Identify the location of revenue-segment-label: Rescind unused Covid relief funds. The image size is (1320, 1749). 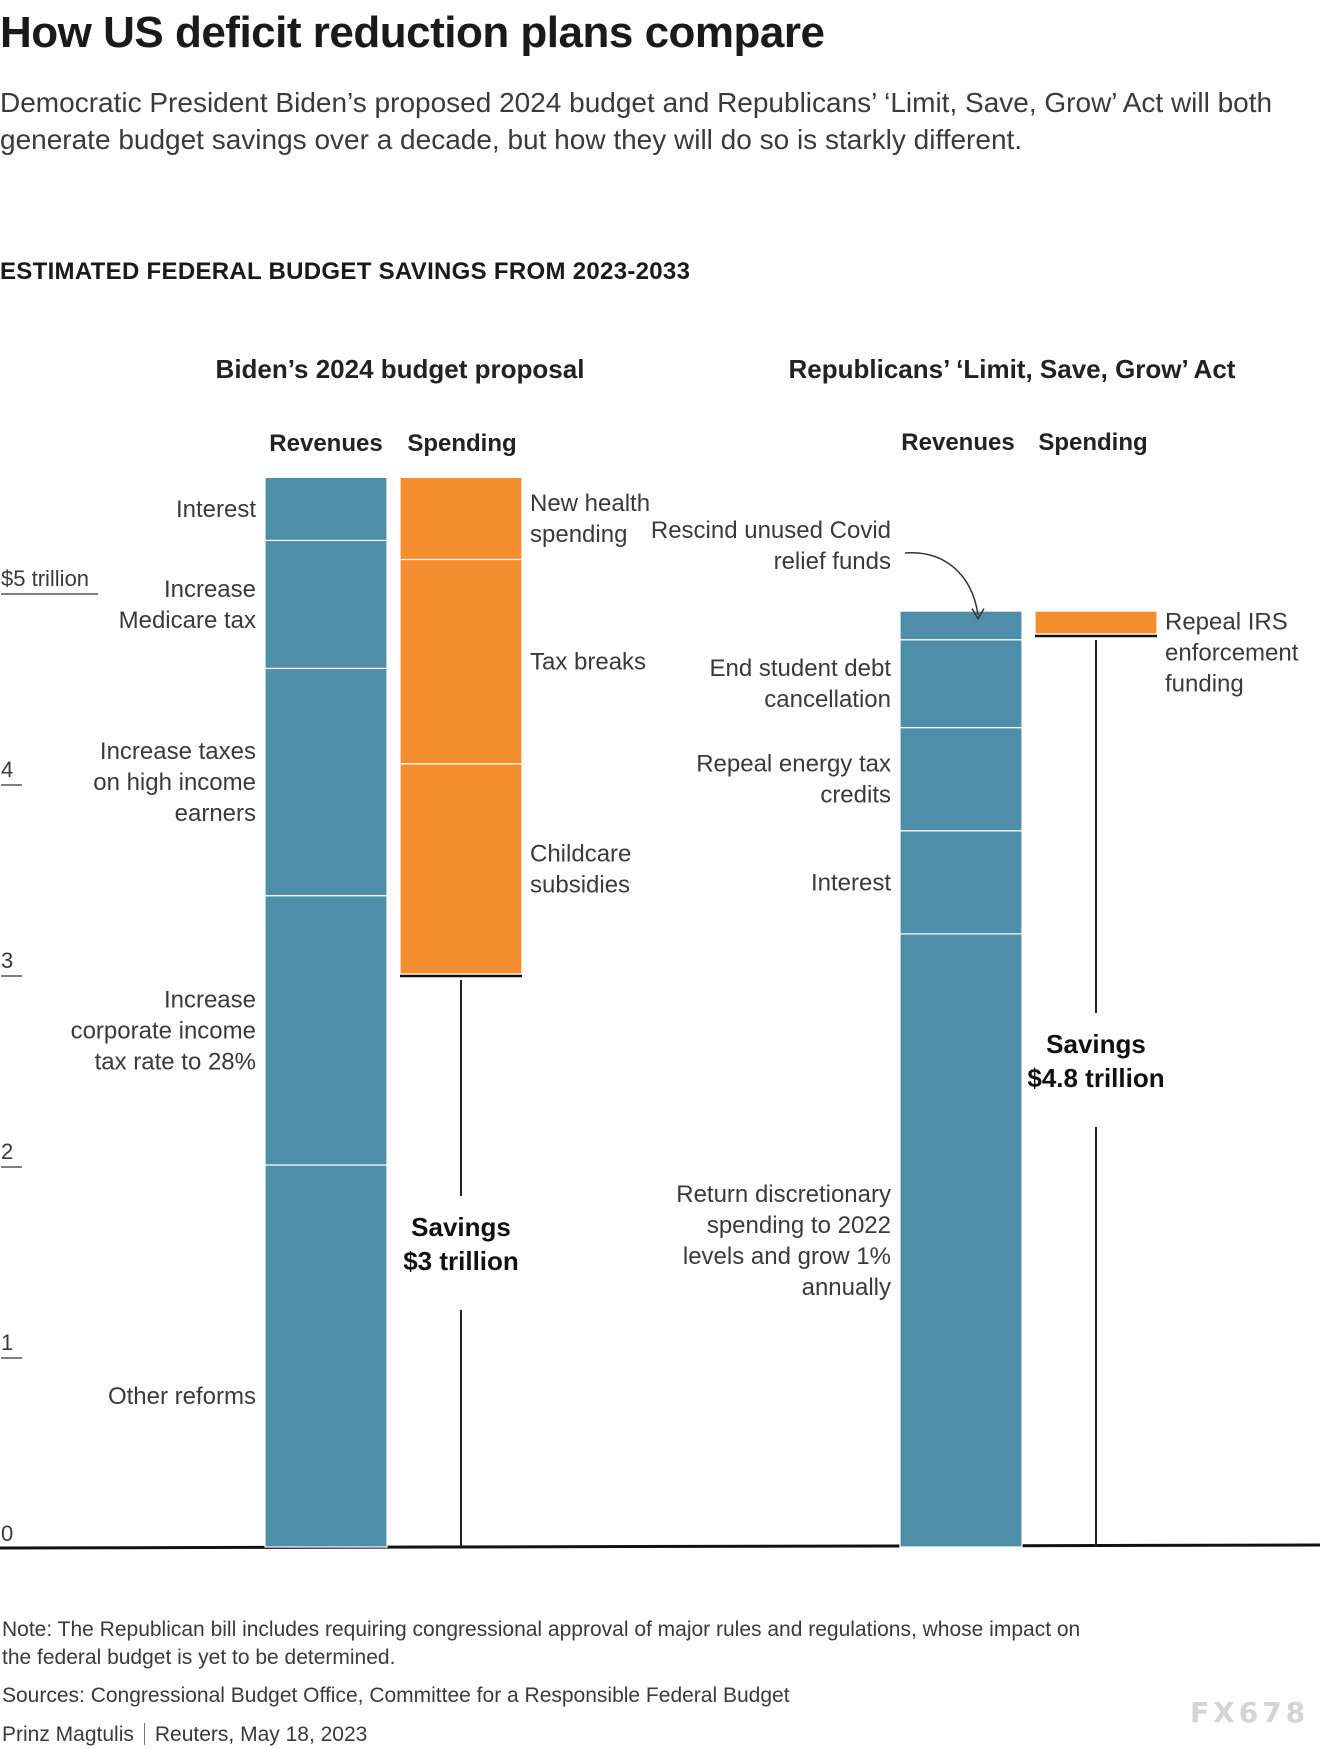
(771, 546).